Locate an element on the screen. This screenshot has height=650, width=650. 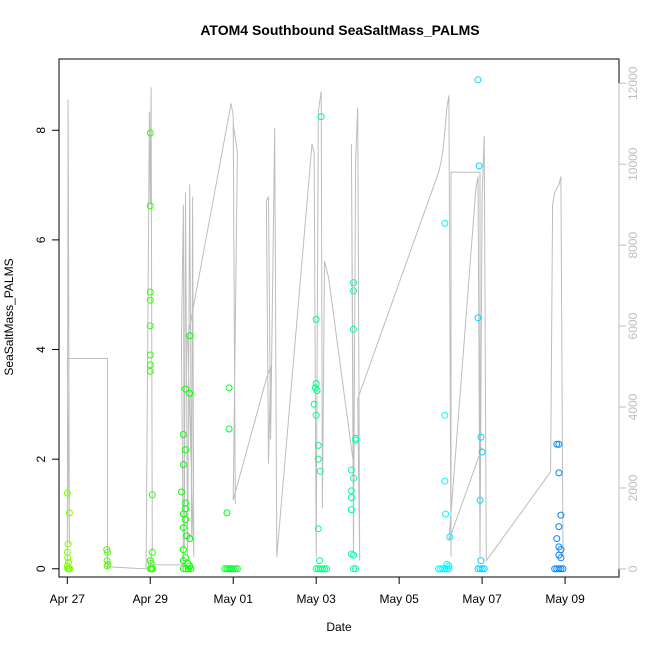
y2-tick-label: 4000 is located at coordinates (633, 406).